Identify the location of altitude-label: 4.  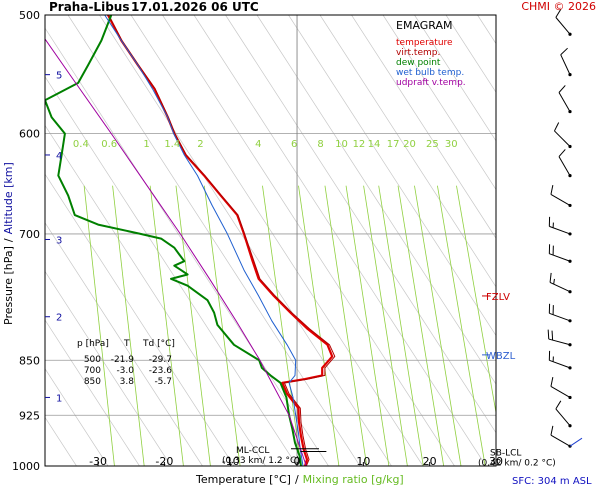
(59, 156).